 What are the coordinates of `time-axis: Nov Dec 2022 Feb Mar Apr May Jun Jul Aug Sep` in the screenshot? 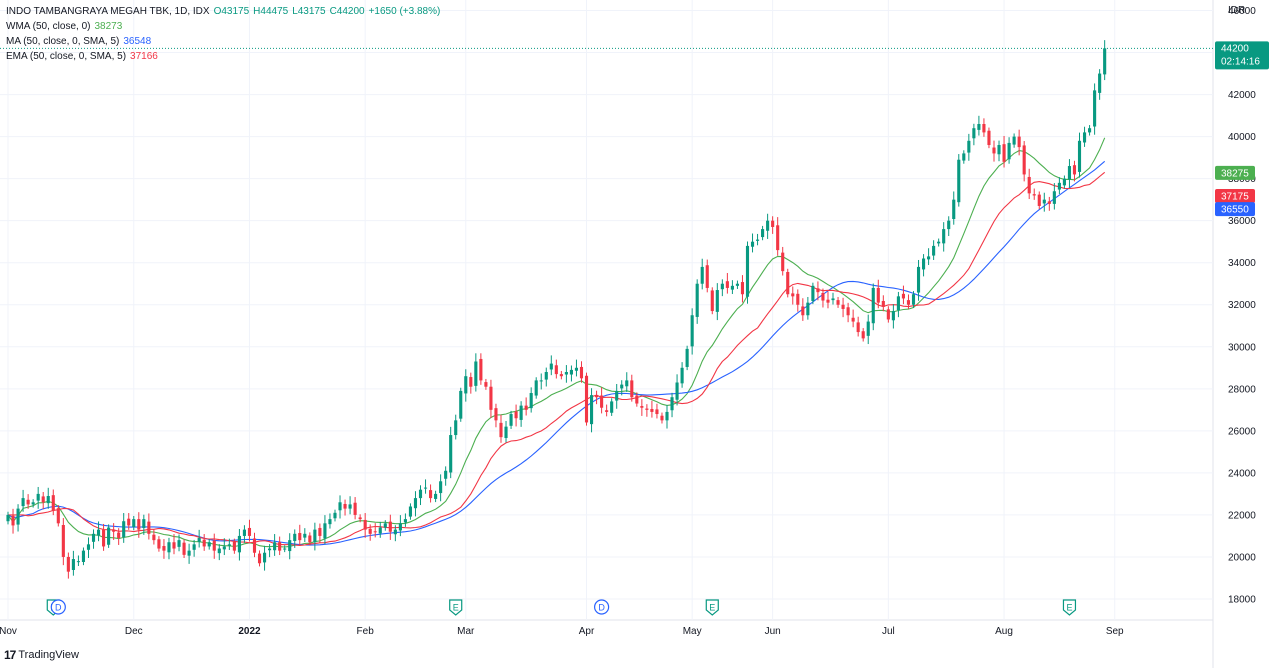 It's located at (562, 631).